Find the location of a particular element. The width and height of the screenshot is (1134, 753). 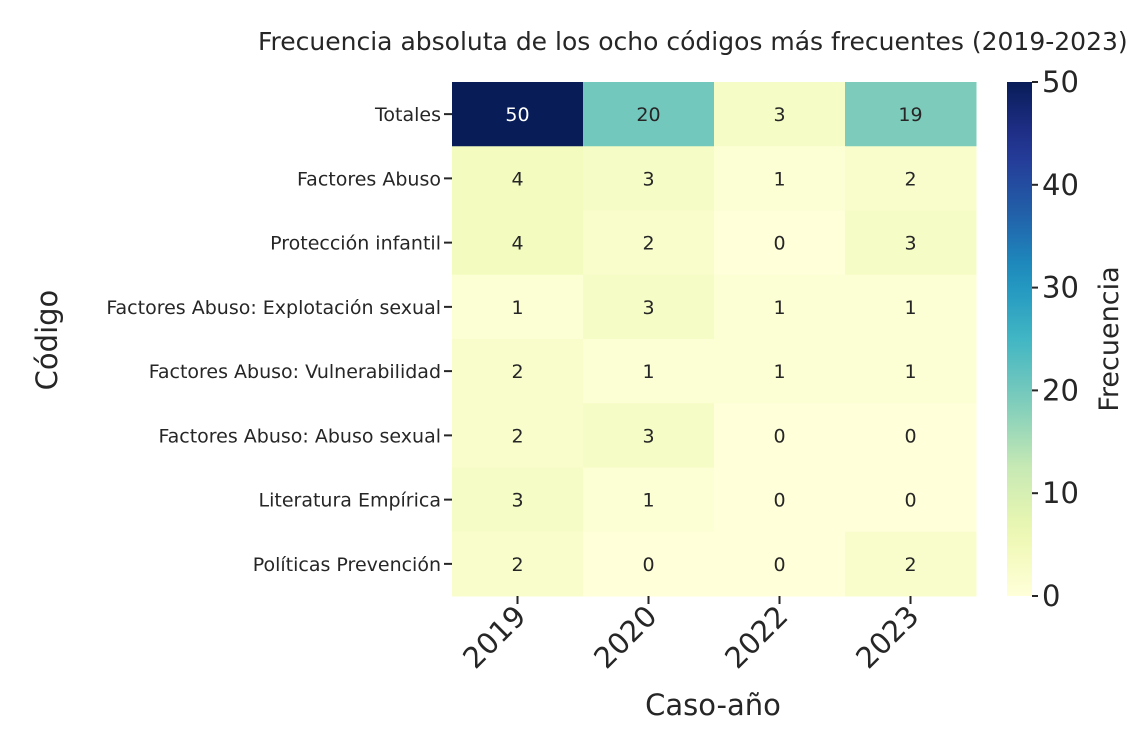

y-tick-label: Factores Abuso: Vulnerabilidad is located at coordinates (295, 372).